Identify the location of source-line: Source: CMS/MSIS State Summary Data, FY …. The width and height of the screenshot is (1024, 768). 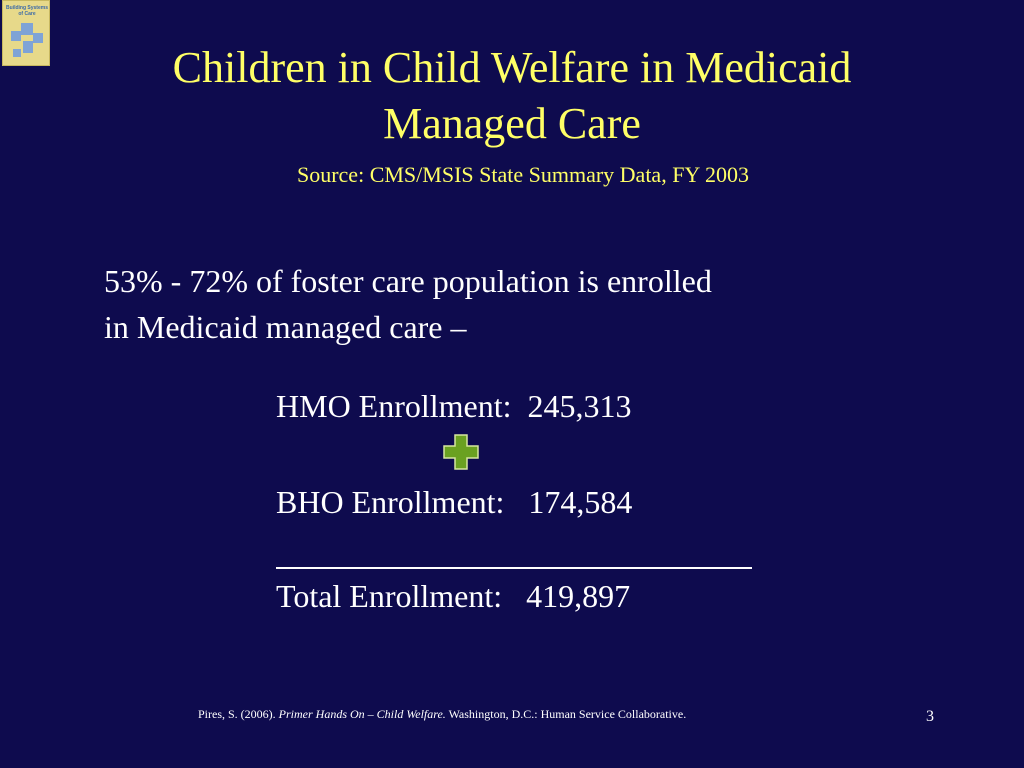
(523, 174).